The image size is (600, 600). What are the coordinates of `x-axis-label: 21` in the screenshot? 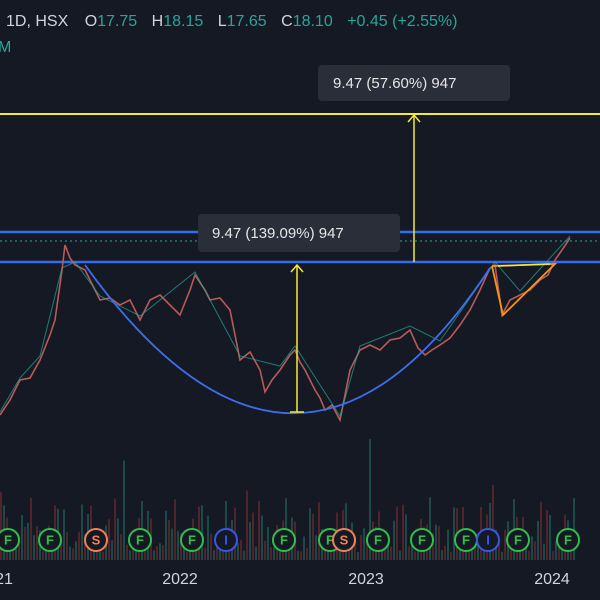 It's located at (6, 579).